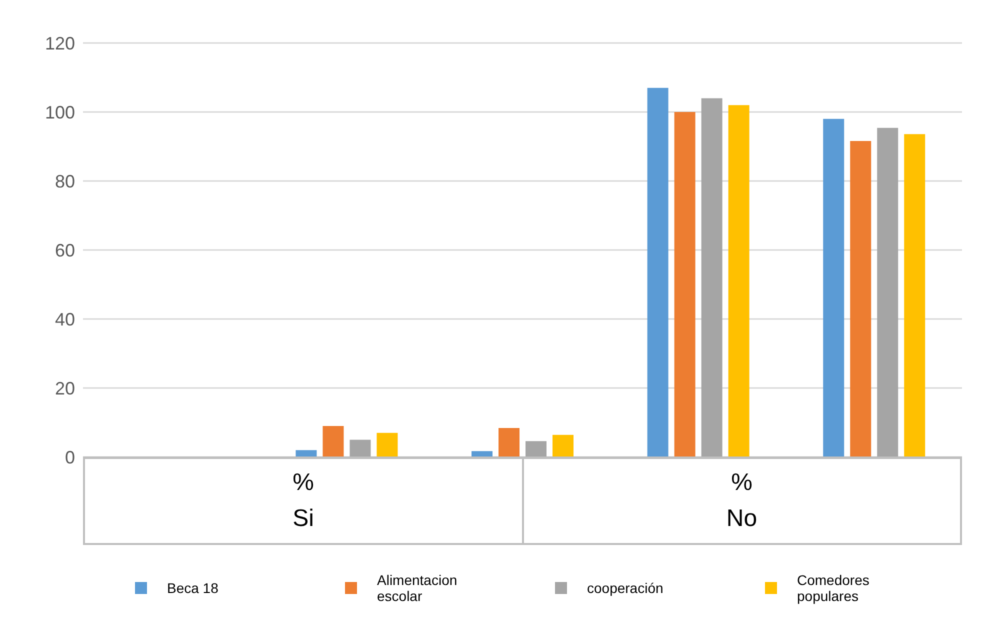 Image resolution: width=982 pixels, height=617 pixels. What do you see at coordinates (59, 112) in the screenshot?
I see `y-tick-label: 100` at bounding box center [59, 112].